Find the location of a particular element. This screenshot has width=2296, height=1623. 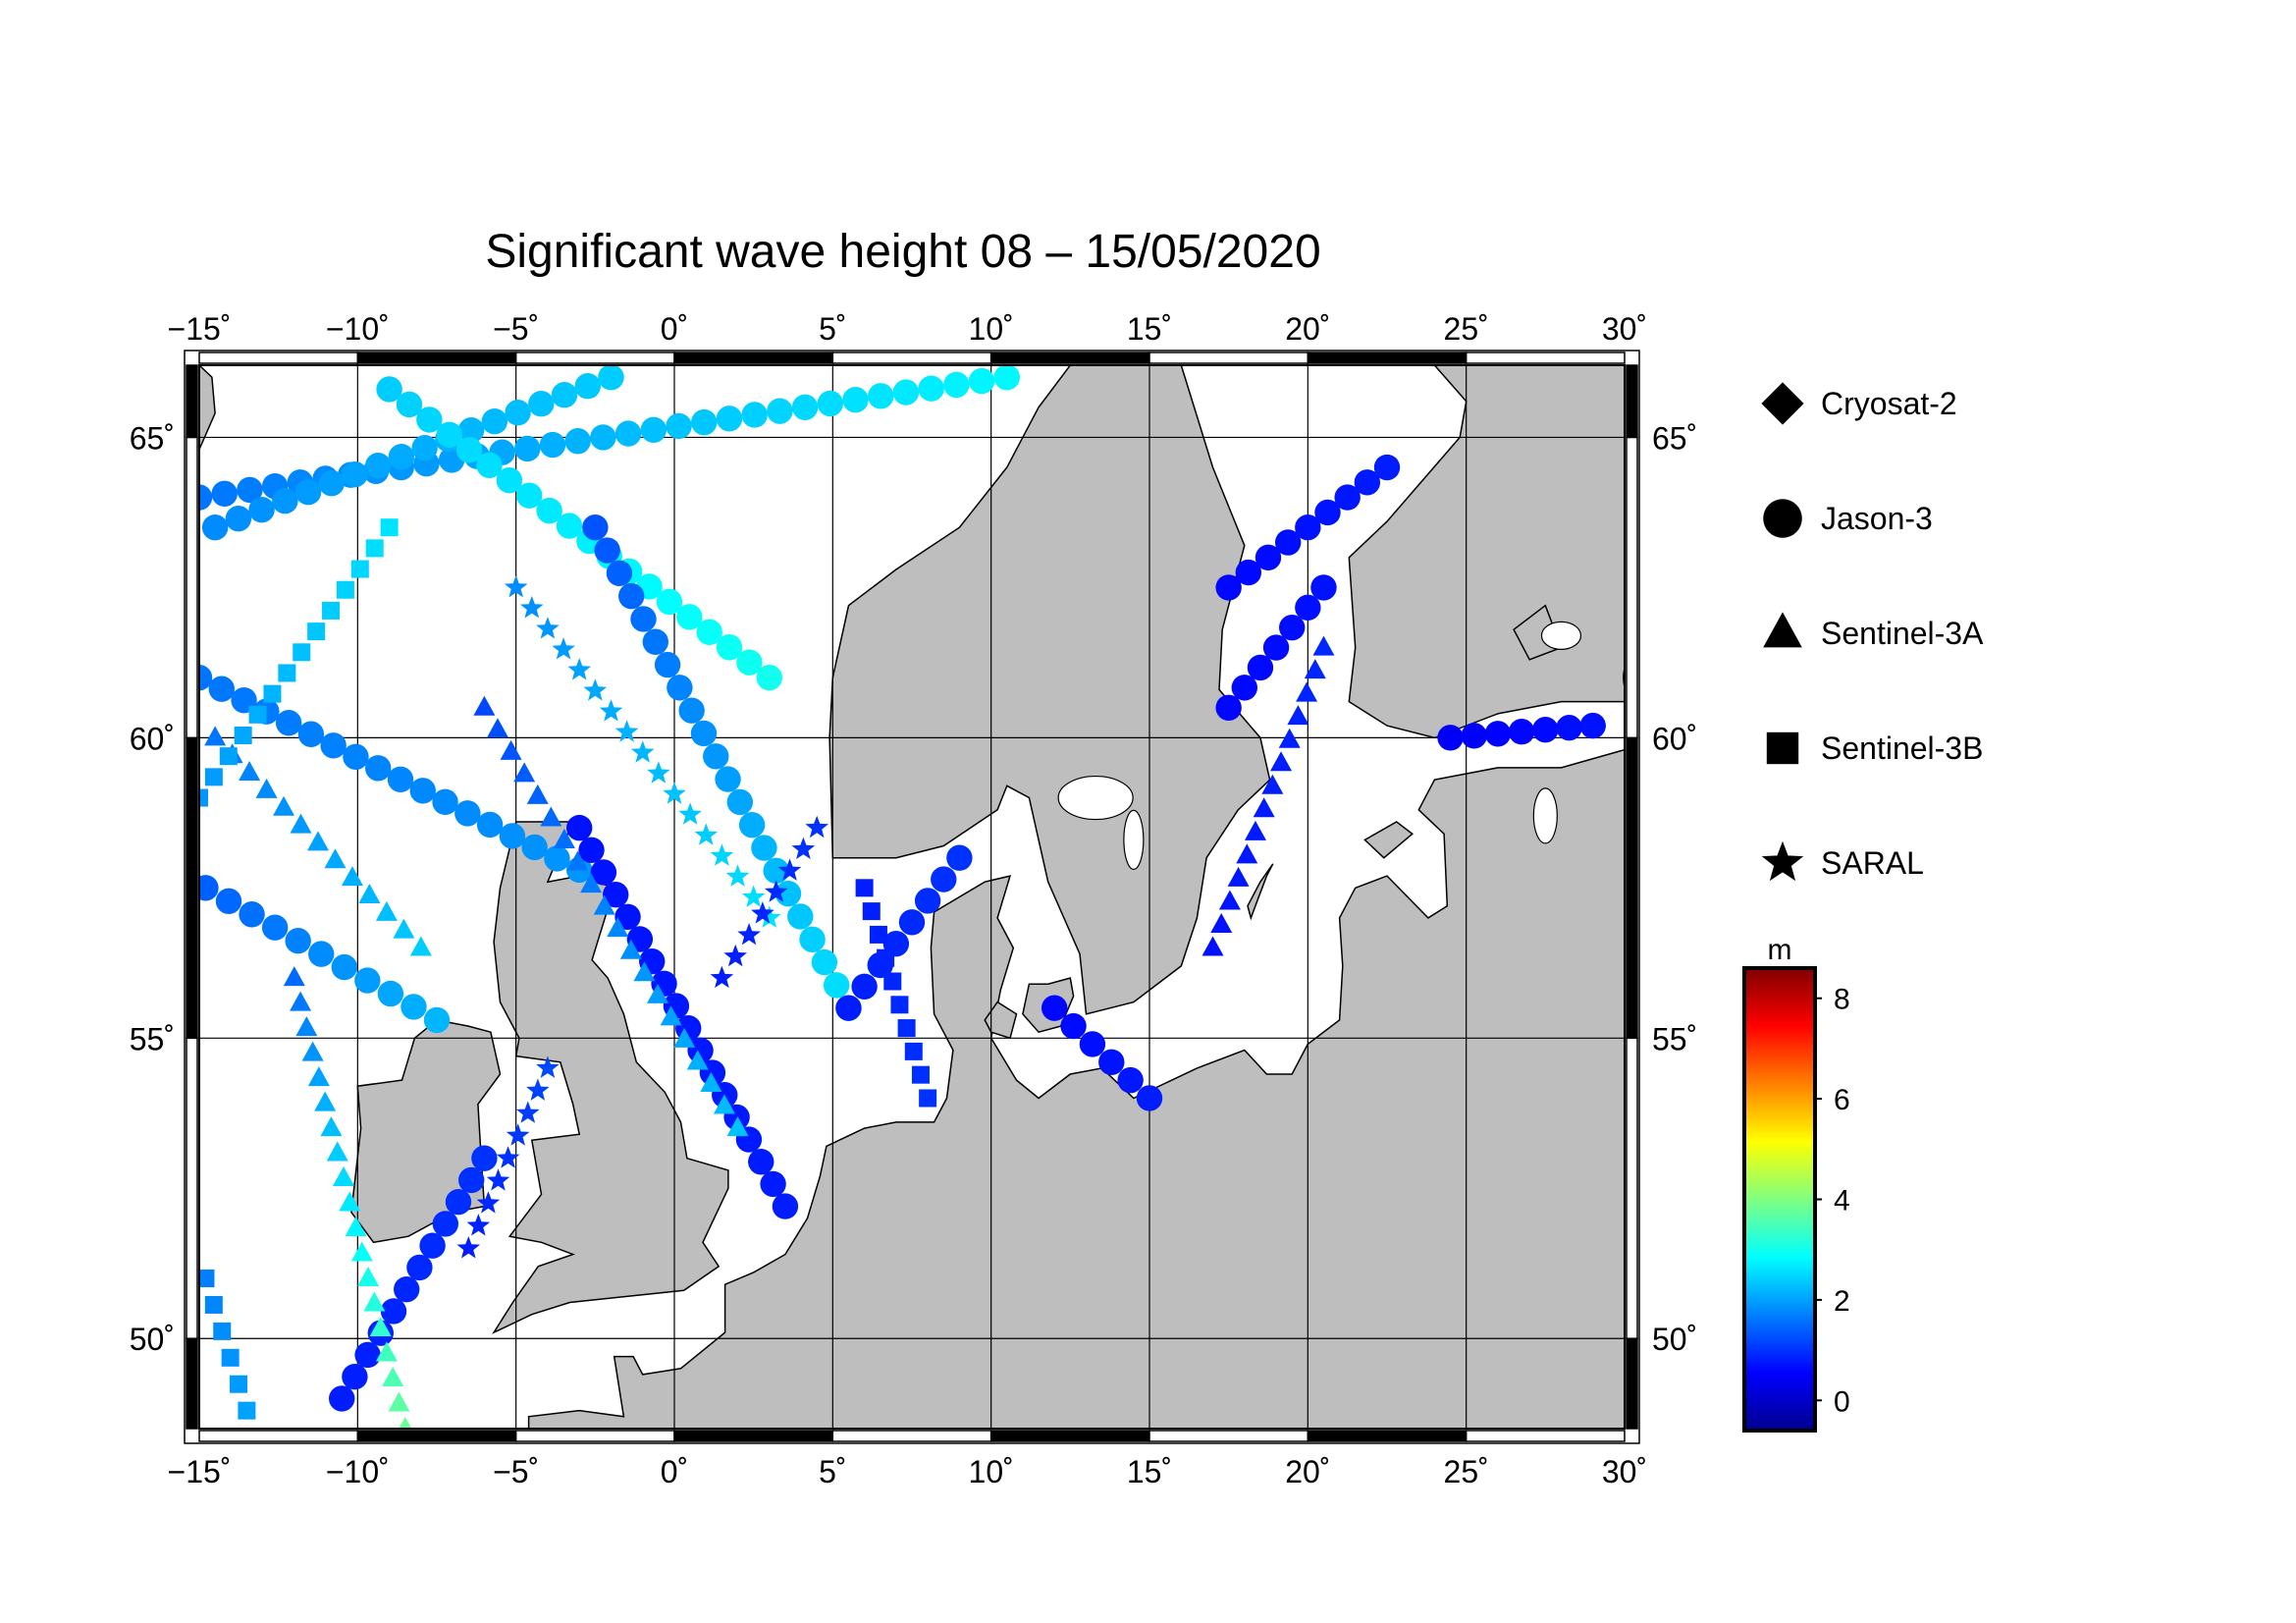

colorbar-tick-label: 4 is located at coordinates (1842, 1201).